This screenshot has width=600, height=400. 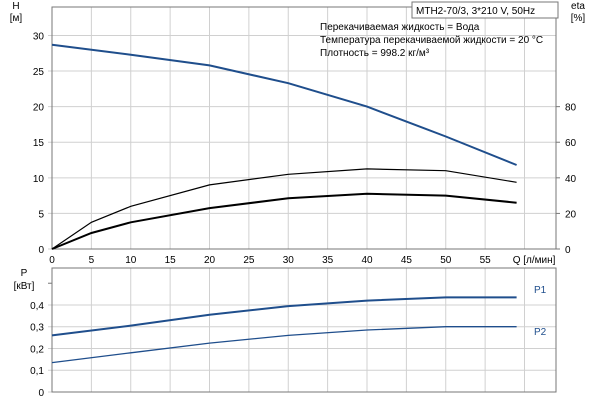 I want to click on model-box, so click(x=485, y=10).